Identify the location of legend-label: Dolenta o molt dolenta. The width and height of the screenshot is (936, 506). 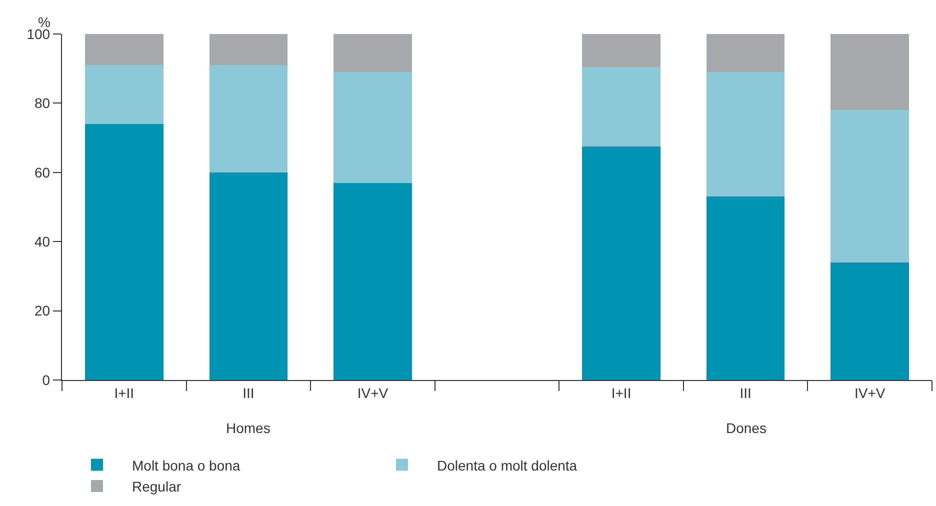
(507, 465).